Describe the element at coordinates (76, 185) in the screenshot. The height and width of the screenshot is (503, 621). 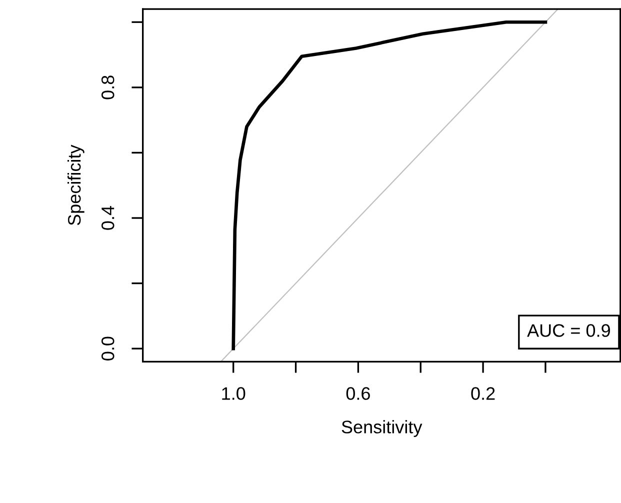
I see `y-axis-title: Specificity` at that location.